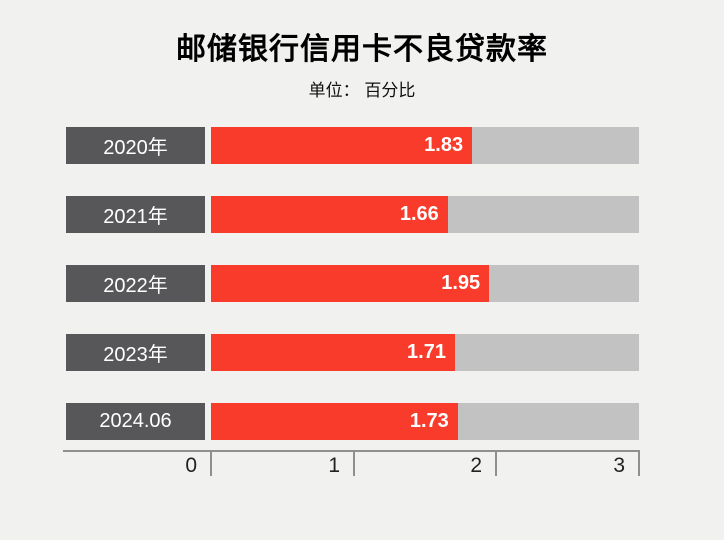  I want to click on category-label-box: 2021年, so click(135, 214).